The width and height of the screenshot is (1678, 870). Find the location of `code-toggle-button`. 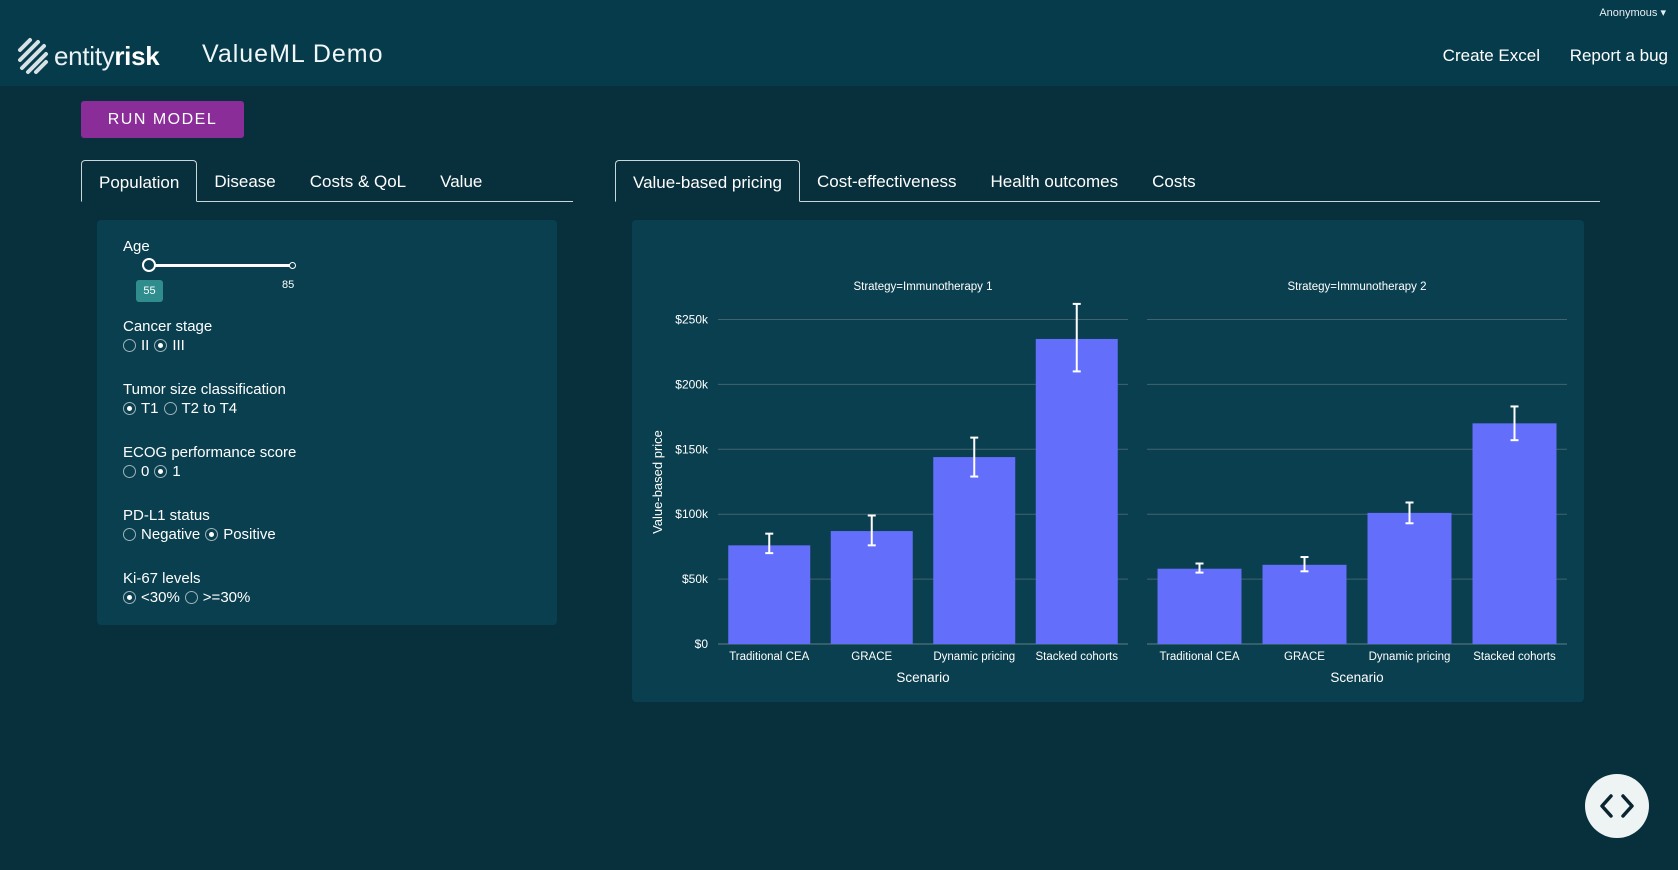

code-toggle-button is located at coordinates (1617, 806).